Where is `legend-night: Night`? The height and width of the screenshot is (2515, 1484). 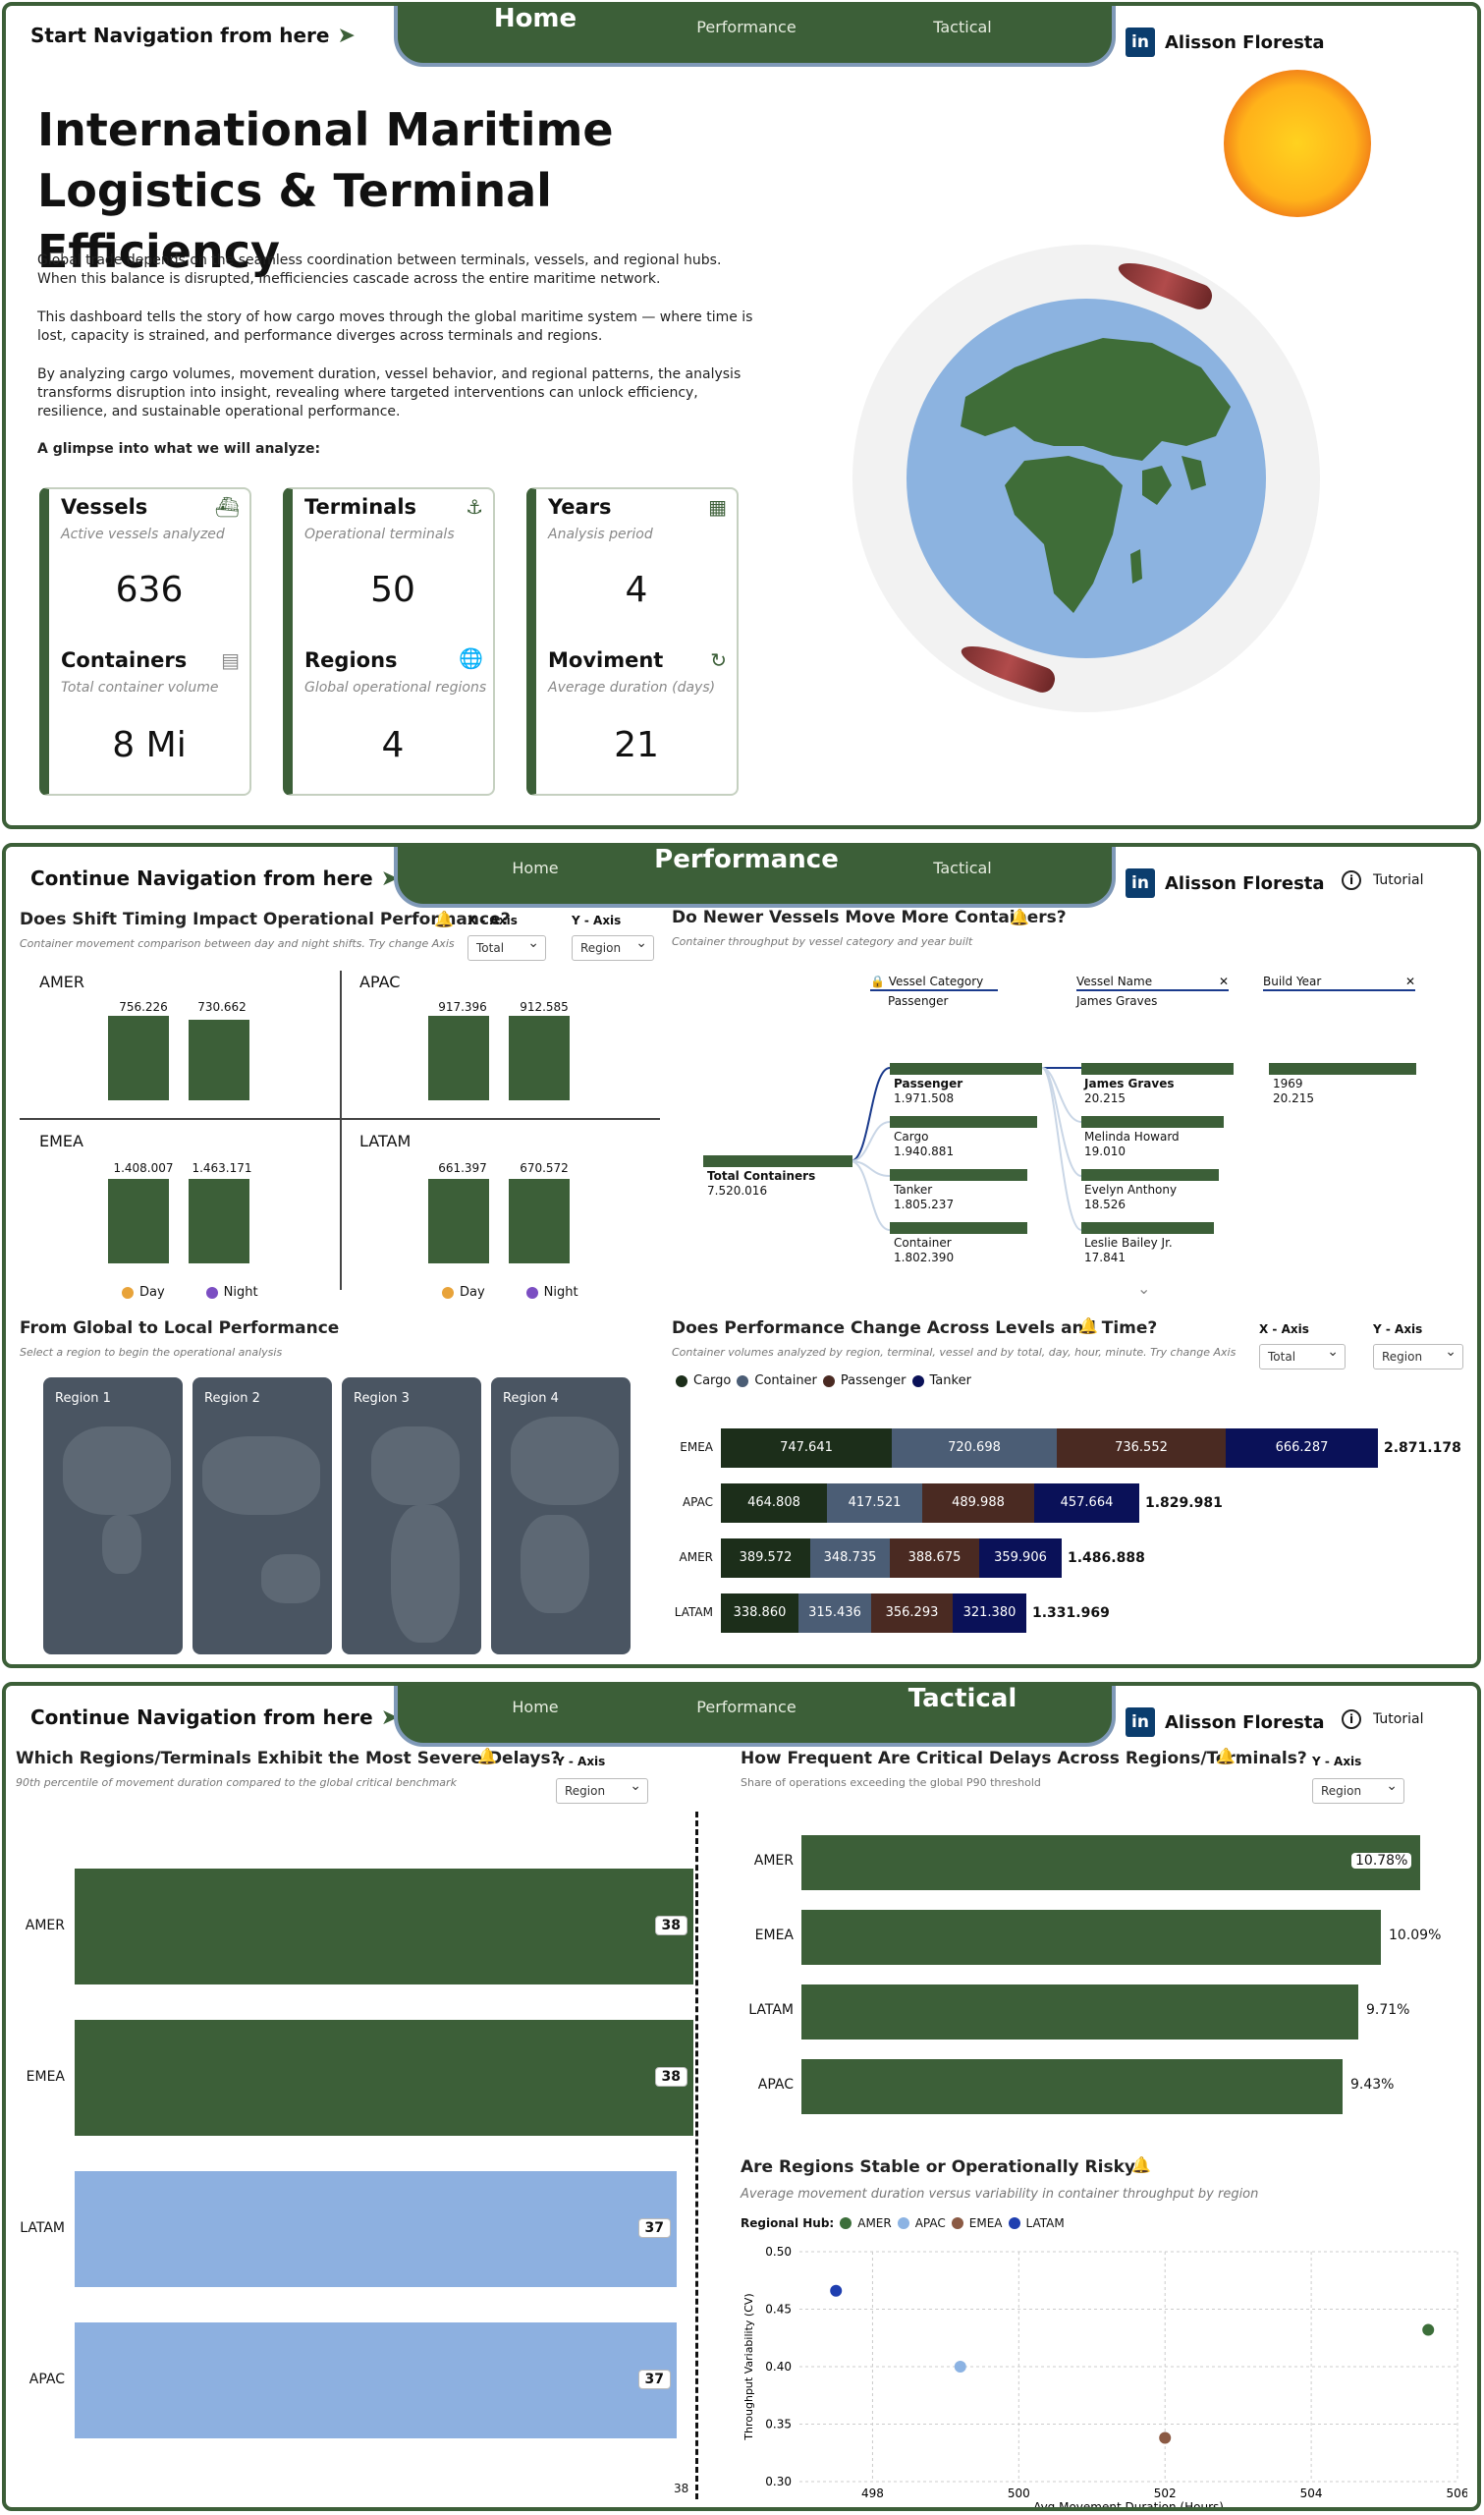 legend-night: Night is located at coordinates (240, 1292).